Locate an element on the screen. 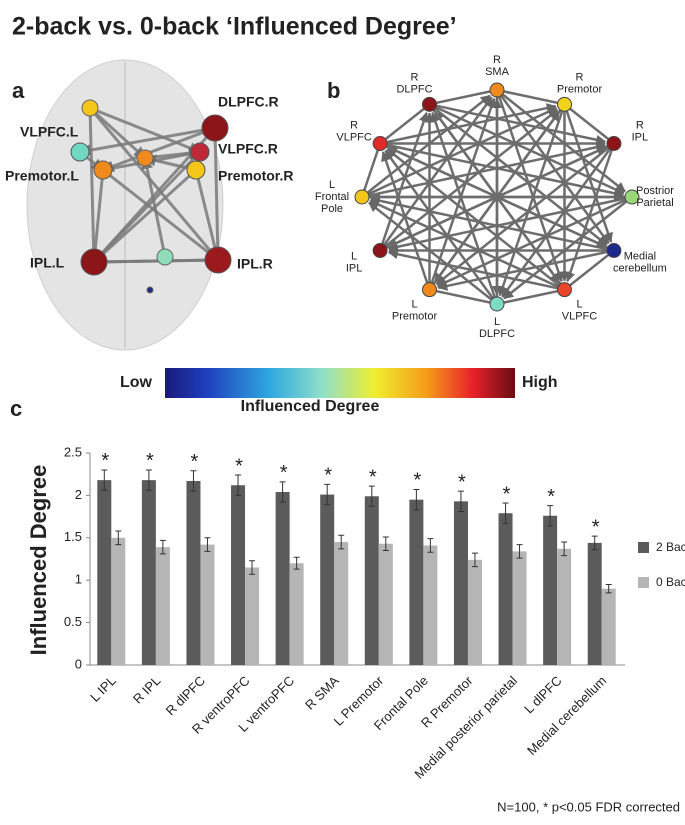  x-tick-label: Medial cerebellum is located at coordinates (566, 715).